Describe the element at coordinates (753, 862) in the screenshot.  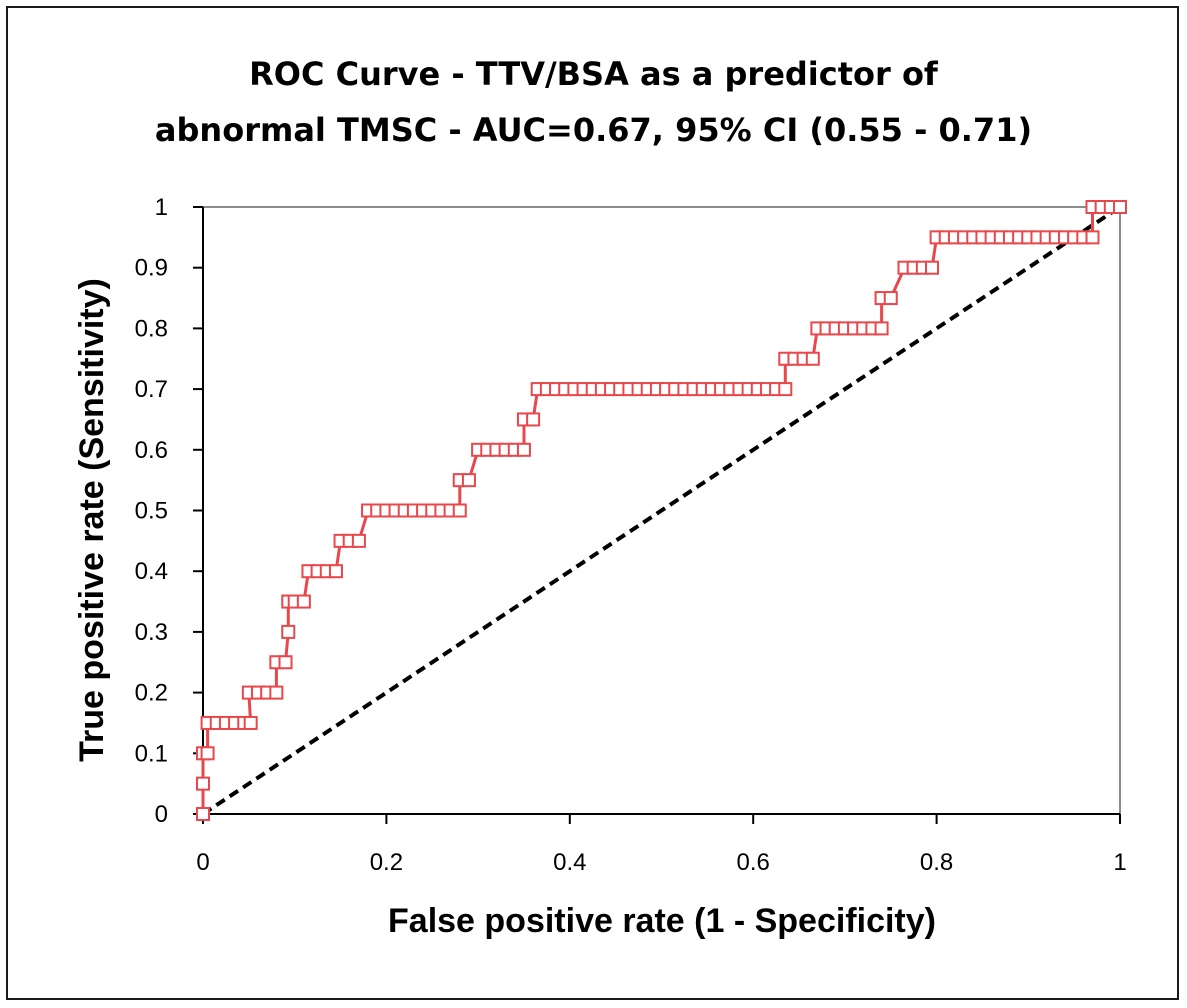
I see `x-tick-label: 0.6` at that location.